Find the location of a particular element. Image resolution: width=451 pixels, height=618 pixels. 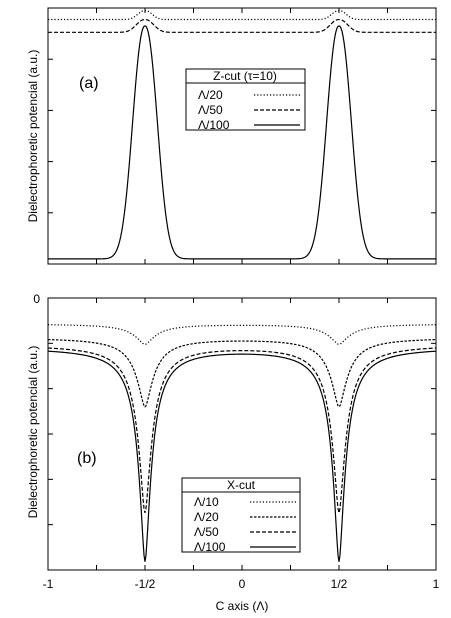

panel-b-legend-box is located at coordinates (241, 515).